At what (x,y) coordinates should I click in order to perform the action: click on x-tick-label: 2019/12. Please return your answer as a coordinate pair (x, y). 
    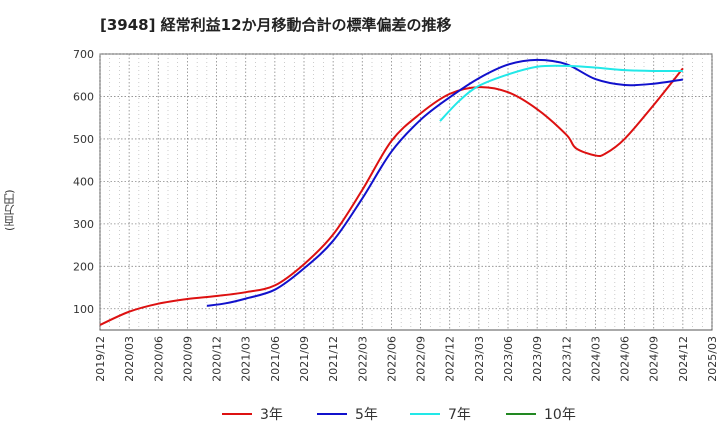
    Looking at the image, I should click on (100, 359).